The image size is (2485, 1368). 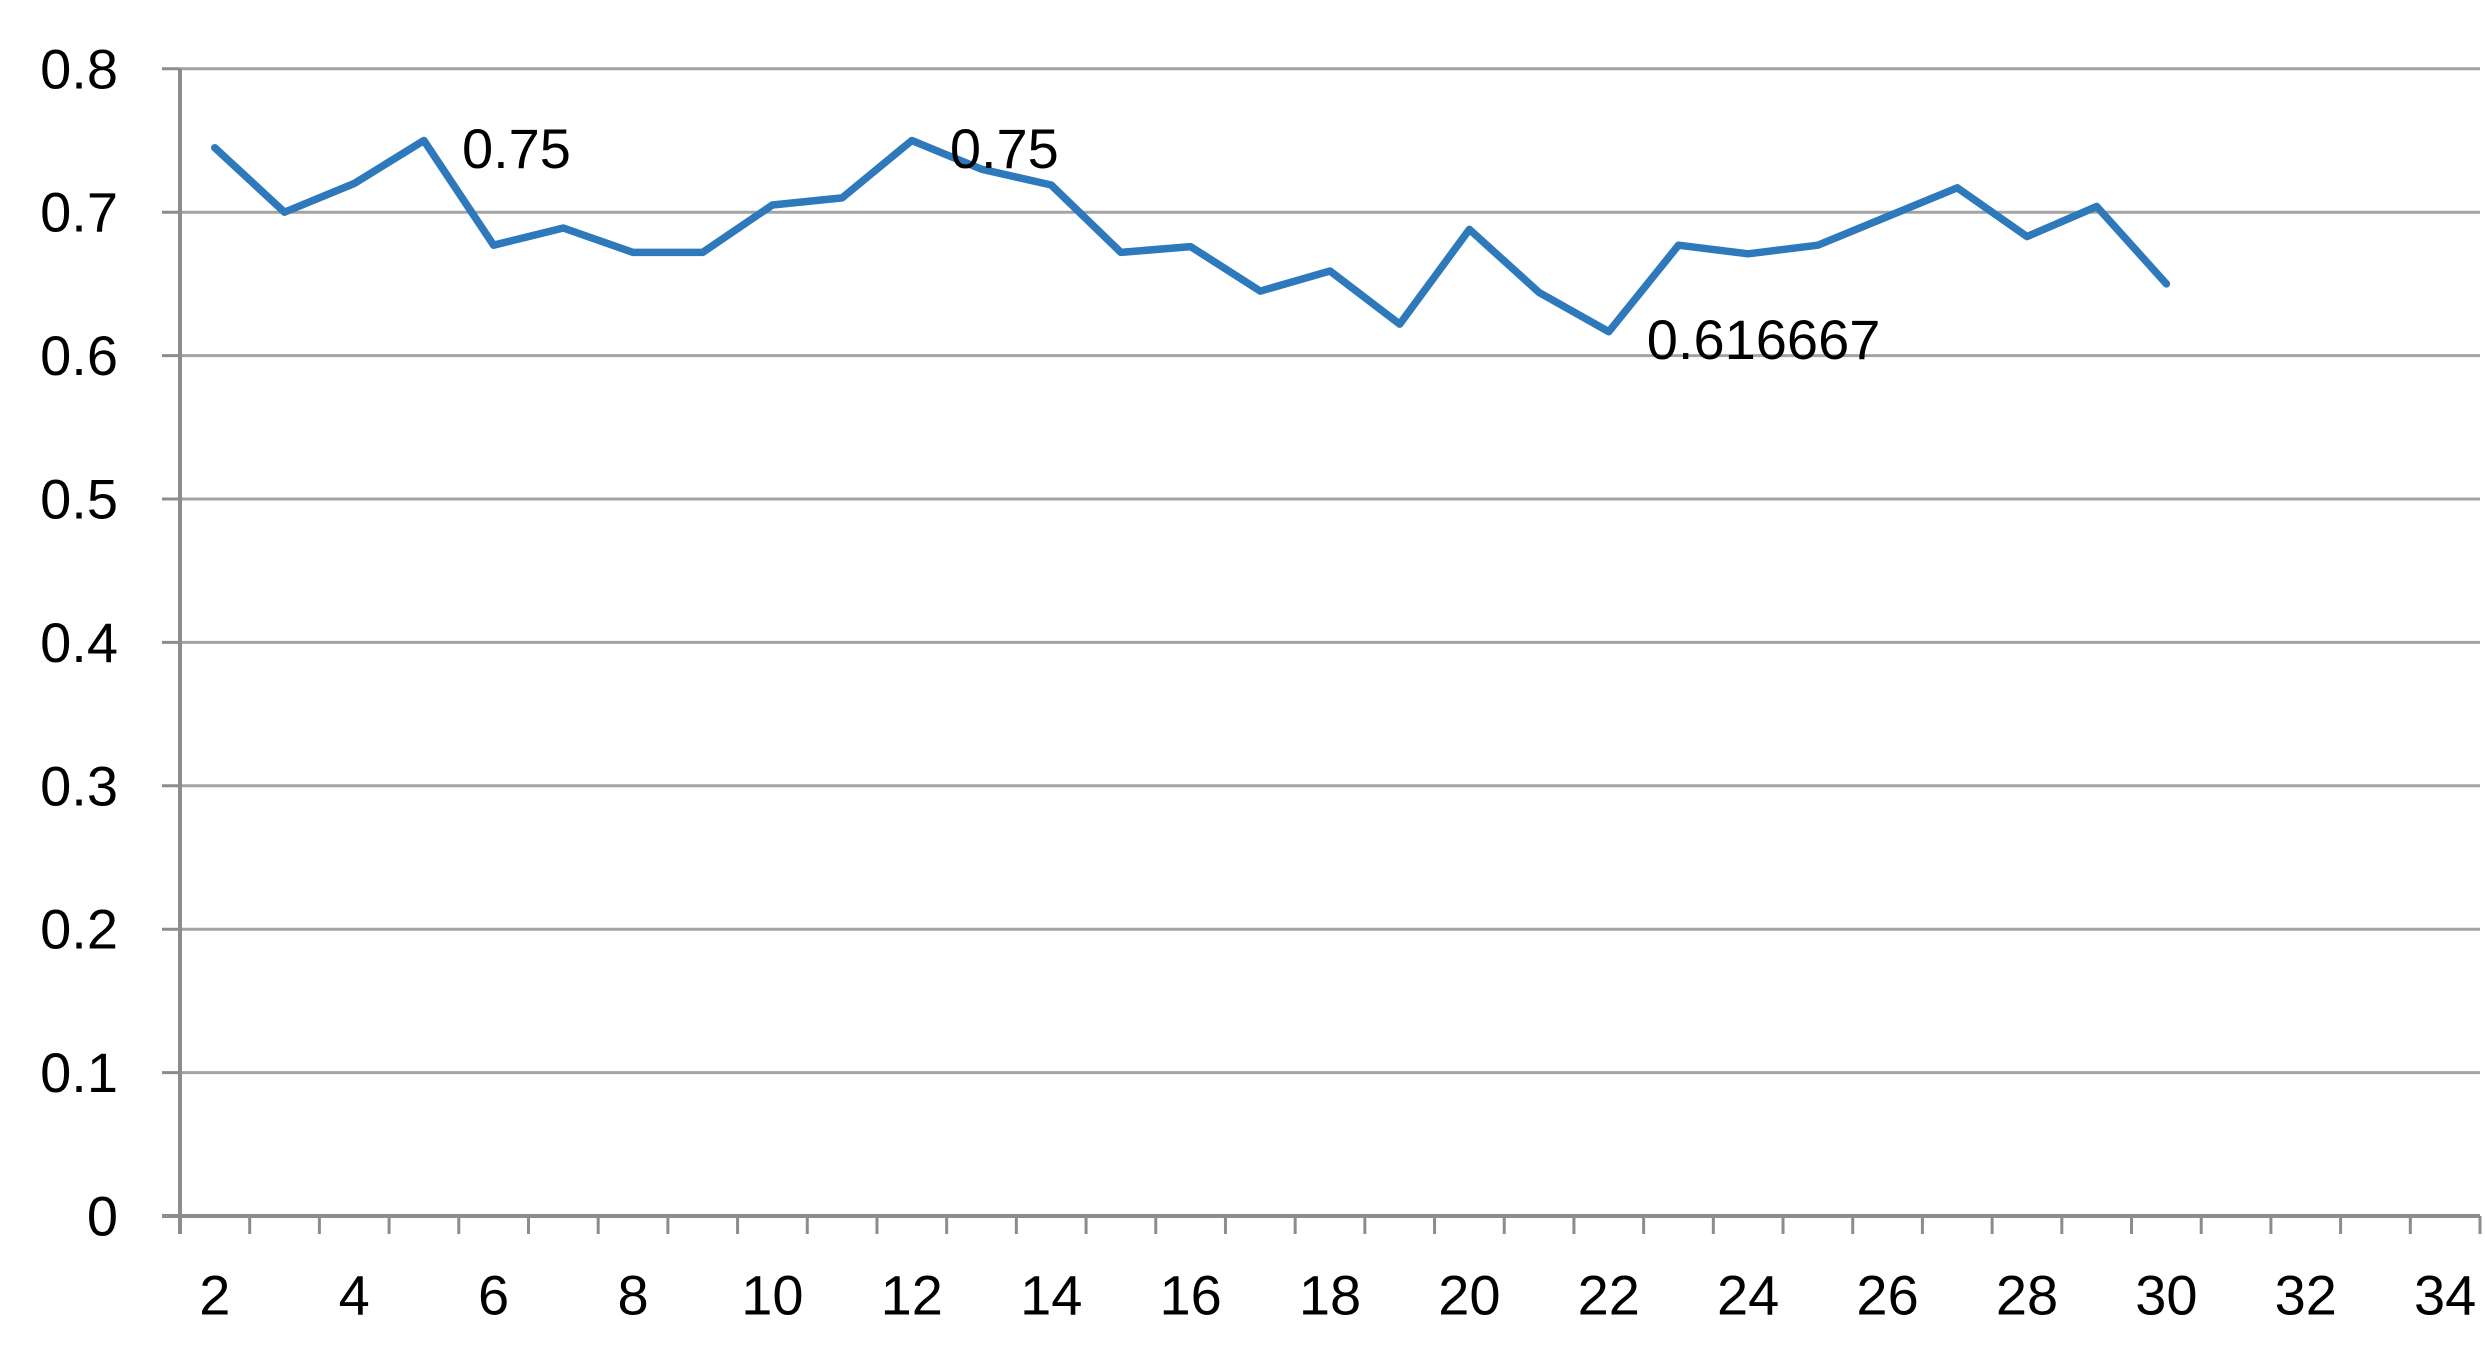 What do you see at coordinates (79, 499) in the screenshot?
I see `y-tick-label: 0.5` at bounding box center [79, 499].